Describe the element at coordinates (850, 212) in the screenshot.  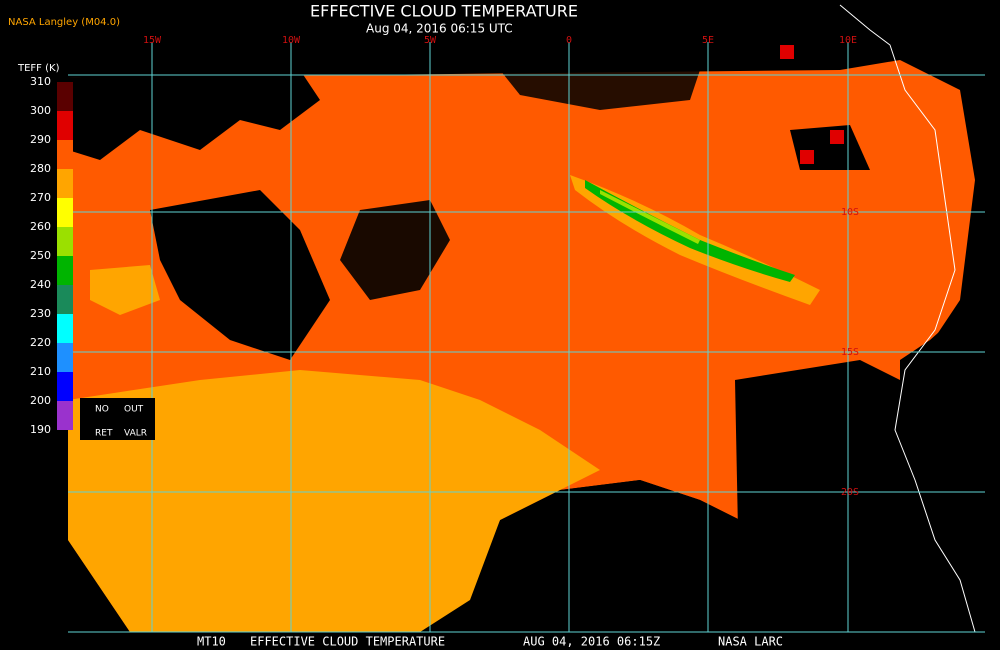
I see `latitude-label: 10S` at that location.